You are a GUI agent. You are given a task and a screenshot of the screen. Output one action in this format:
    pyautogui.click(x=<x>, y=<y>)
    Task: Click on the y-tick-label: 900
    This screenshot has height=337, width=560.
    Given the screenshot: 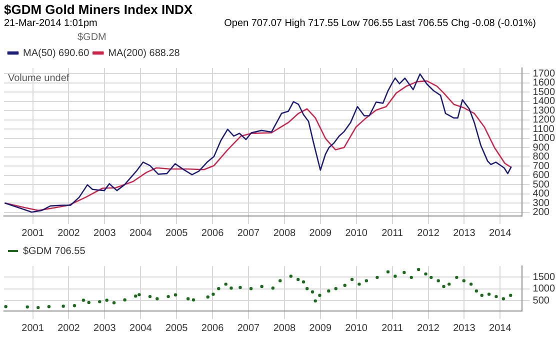 What is the action you would take?
    pyautogui.click(x=541, y=148)
    